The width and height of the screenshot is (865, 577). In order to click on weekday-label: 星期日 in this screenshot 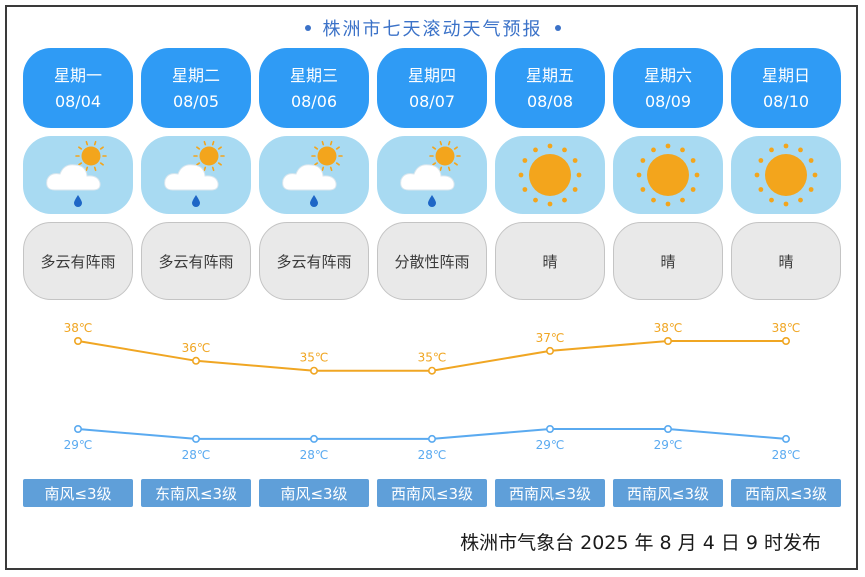, I will do `click(785, 75)`.